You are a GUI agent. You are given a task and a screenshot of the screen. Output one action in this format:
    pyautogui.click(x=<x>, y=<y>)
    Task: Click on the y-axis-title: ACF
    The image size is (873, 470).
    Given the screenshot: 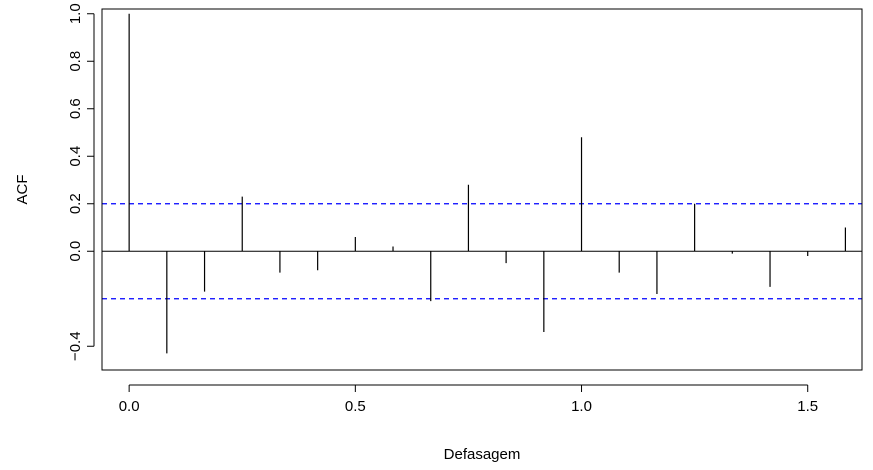 What is the action you would take?
    pyautogui.click(x=22, y=190)
    